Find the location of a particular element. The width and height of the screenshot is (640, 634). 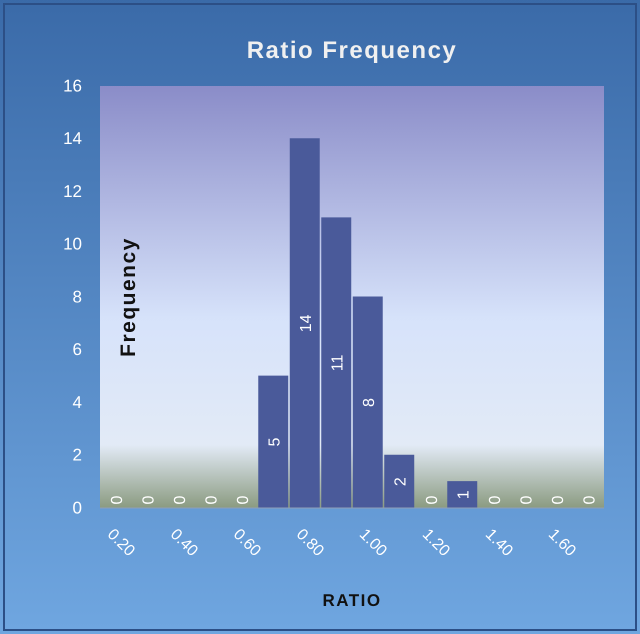

x-axis-title: RATIO is located at coordinates (352, 600).